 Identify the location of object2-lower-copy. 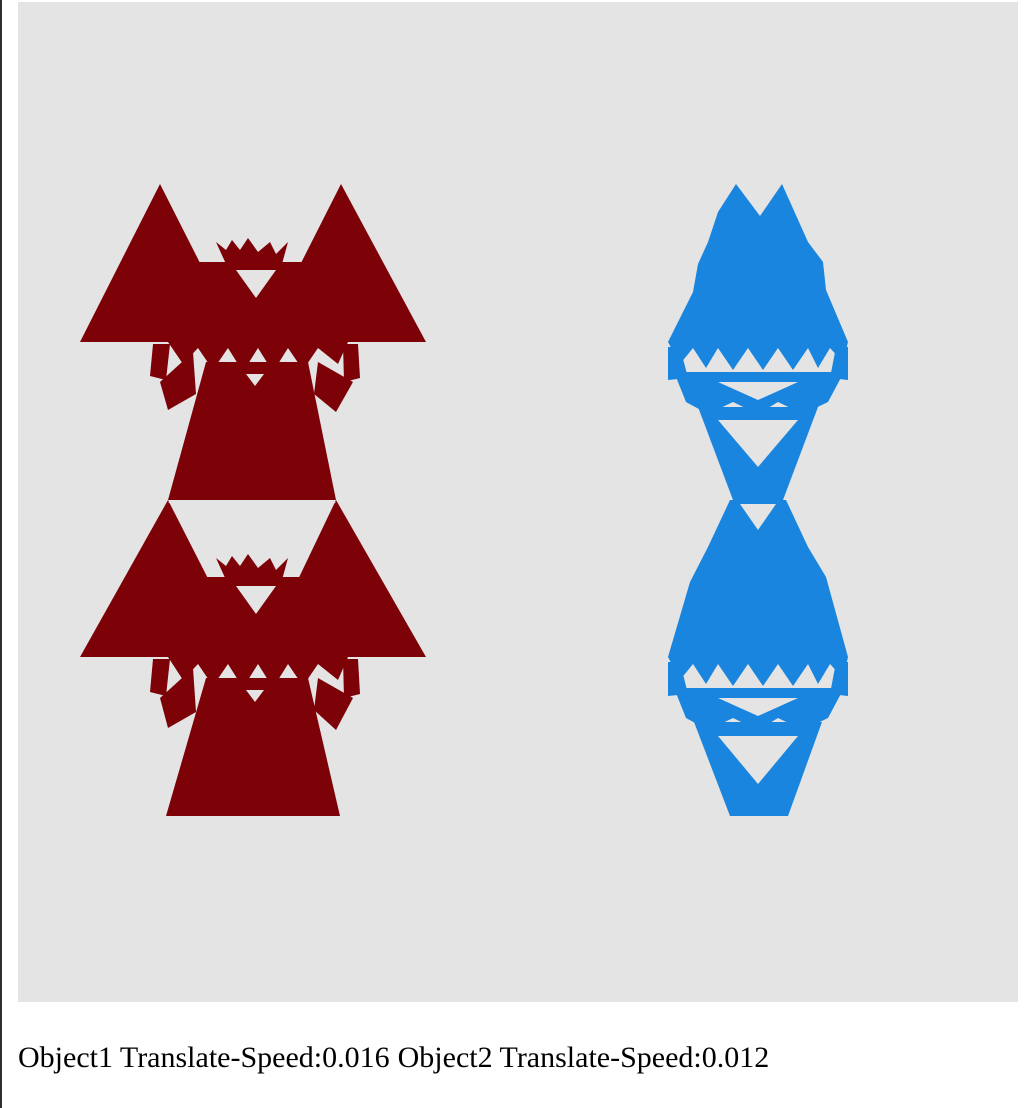
(758, 658).